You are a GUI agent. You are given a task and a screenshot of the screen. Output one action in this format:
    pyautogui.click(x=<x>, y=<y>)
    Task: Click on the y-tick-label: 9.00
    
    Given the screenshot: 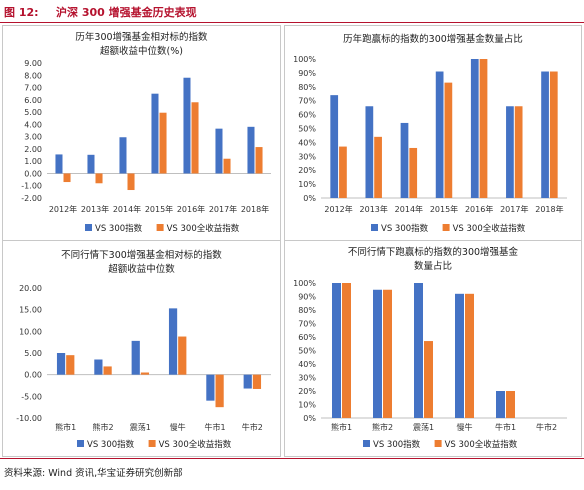 What is the action you would take?
    pyautogui.click(x=33, y=63)
    